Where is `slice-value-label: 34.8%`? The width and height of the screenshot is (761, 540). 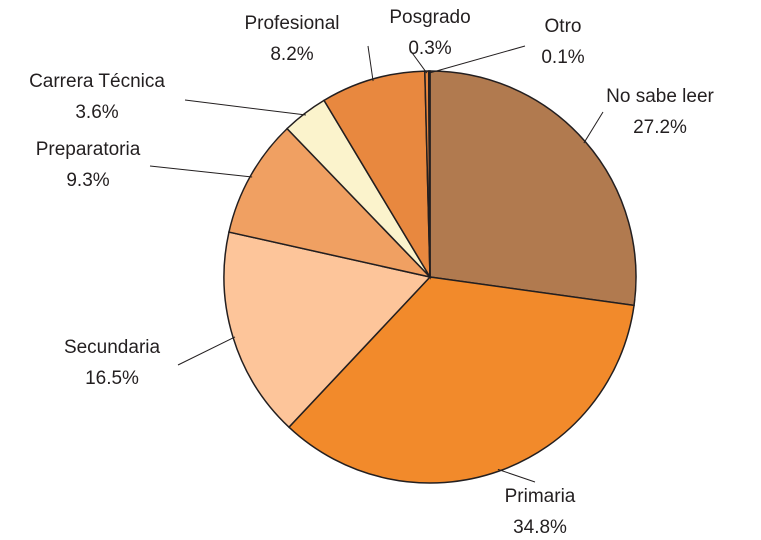 slice-value-label: 34.8% is located at coordinates (540, 527).